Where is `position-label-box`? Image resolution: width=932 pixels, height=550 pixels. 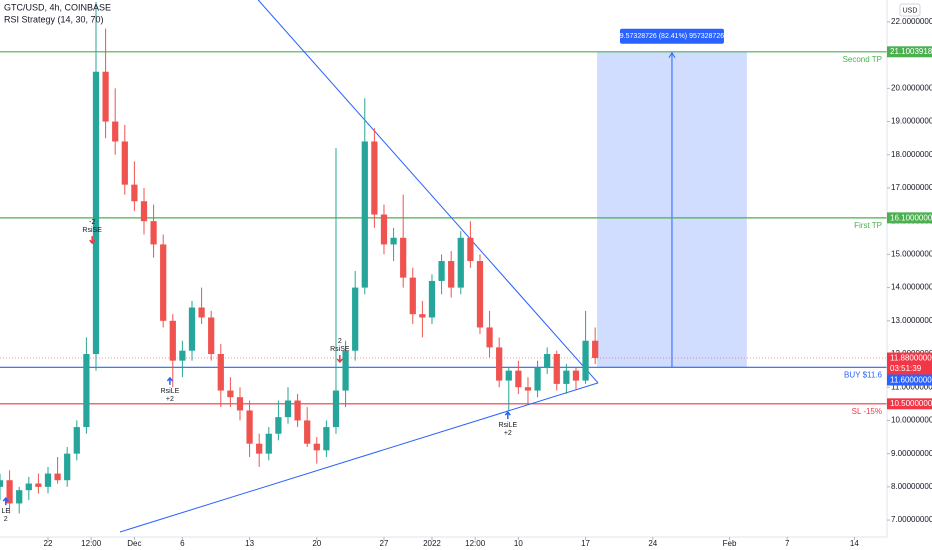
position-label-box is located at coordinates (671, 36).